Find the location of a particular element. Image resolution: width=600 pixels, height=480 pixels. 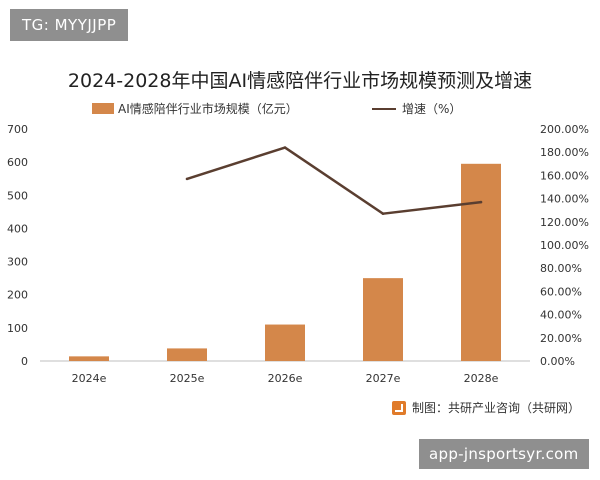

bar-2025e is located at coordinates (187, 354).